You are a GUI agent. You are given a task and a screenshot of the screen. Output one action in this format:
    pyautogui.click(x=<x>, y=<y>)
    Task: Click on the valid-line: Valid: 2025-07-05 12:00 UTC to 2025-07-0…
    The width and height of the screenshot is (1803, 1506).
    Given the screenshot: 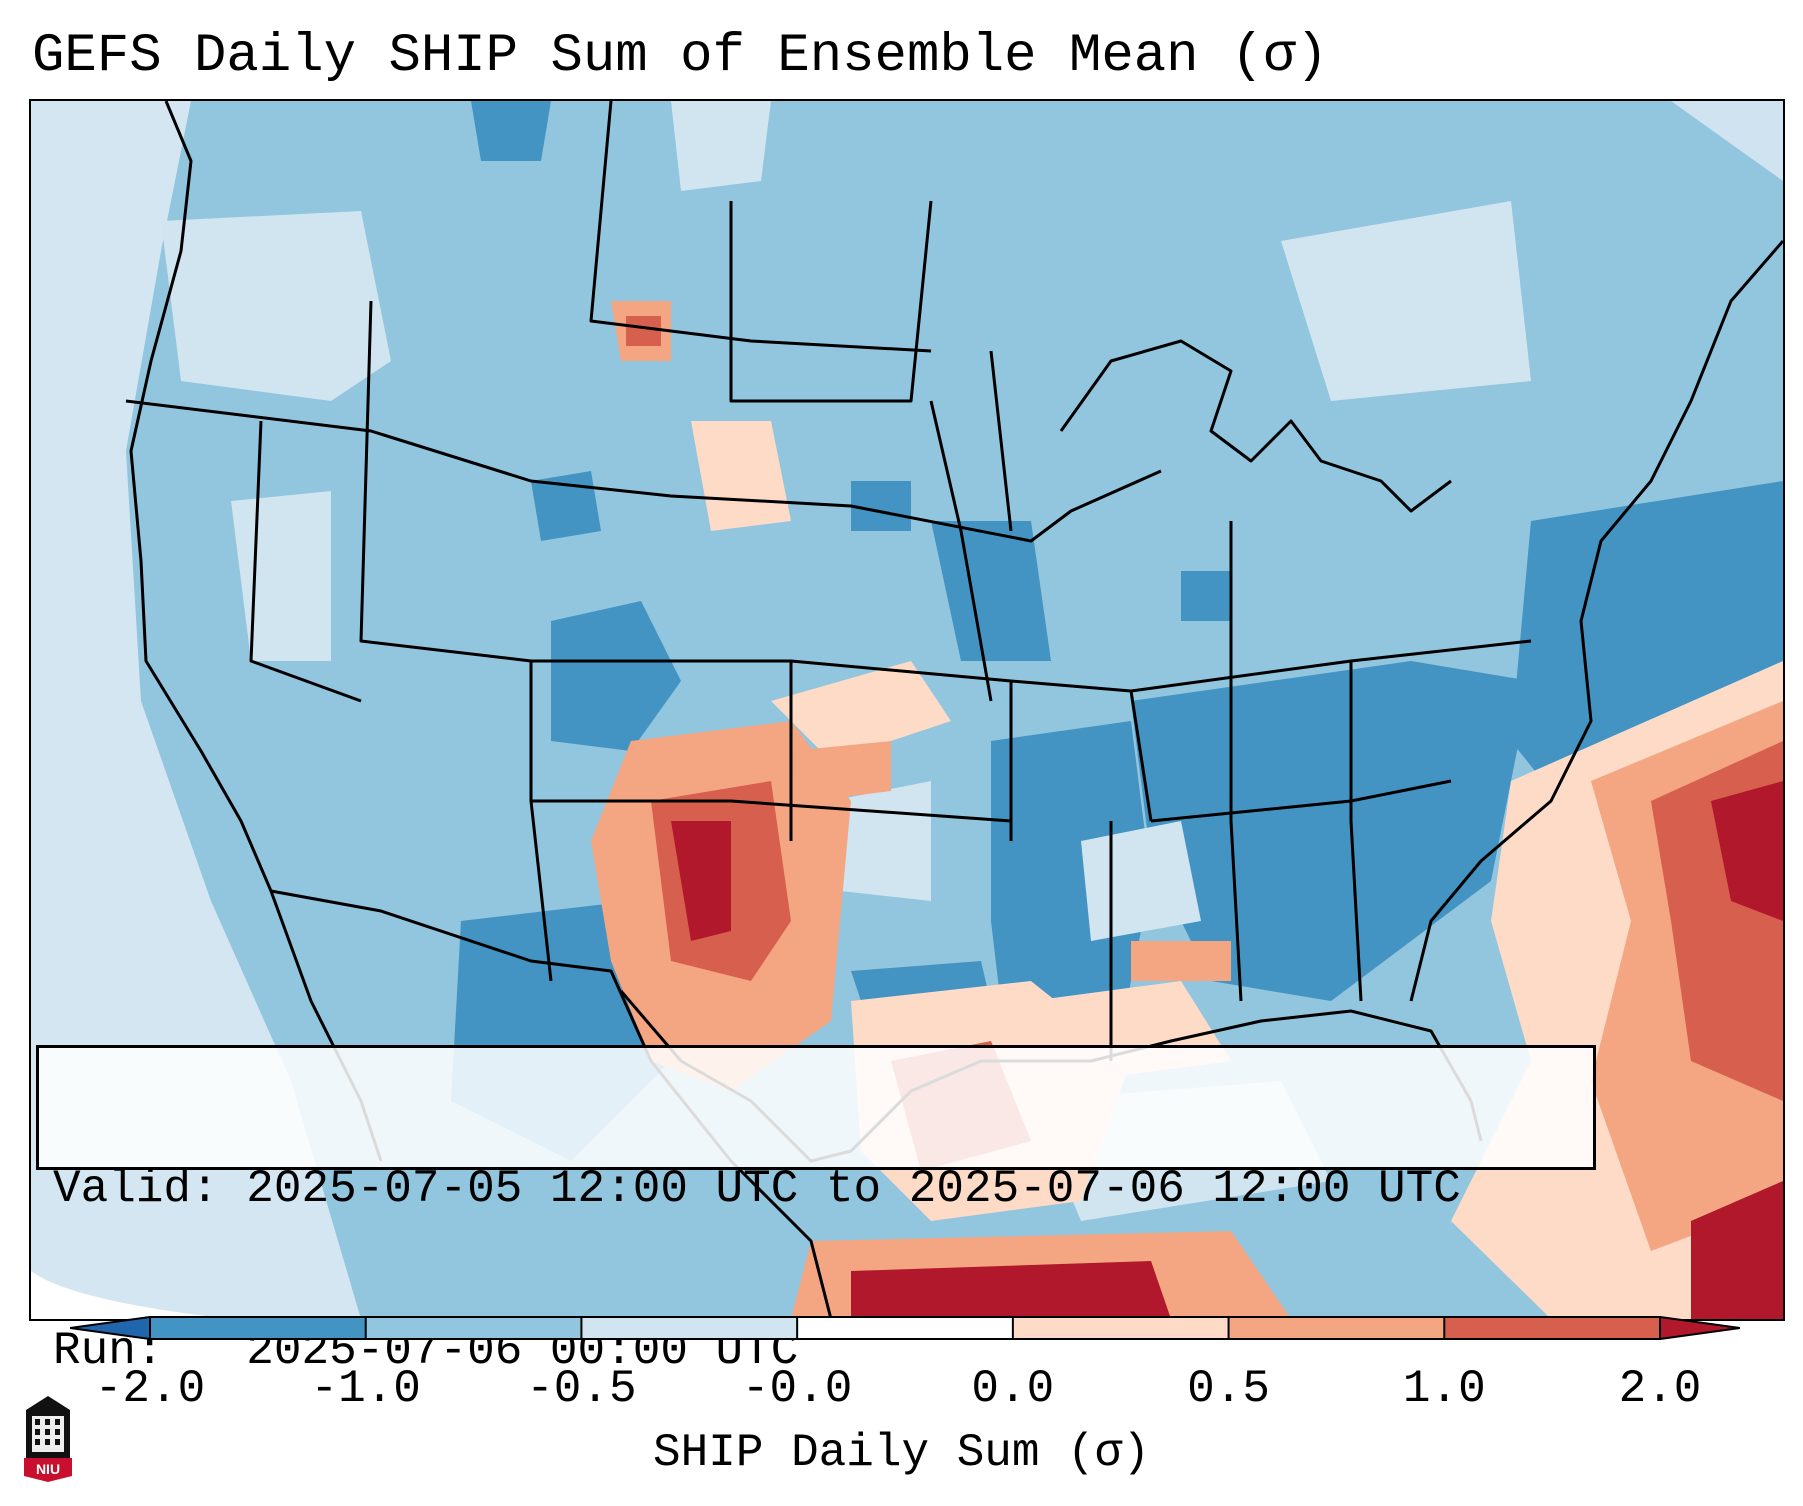 What is the action you would take?
    pyautogui.click(x=816, y=1189)
    